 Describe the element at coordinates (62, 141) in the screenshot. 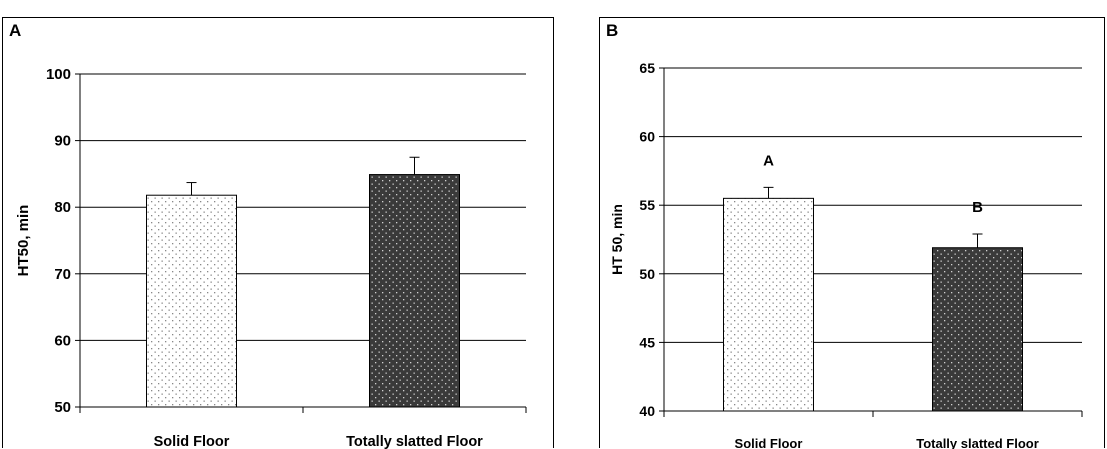

I see `y-tick-label: 90` at that location.